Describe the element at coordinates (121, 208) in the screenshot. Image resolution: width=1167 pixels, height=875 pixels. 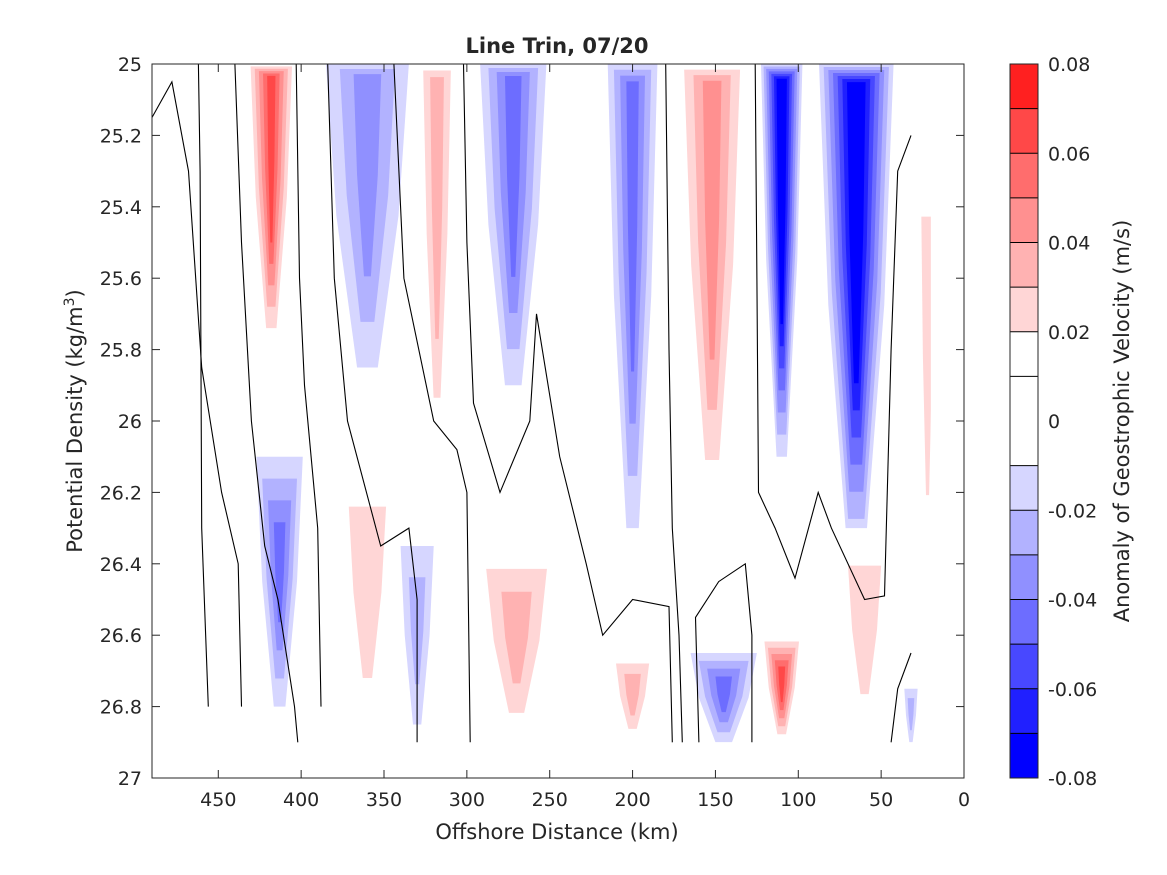
I see `y-tick-label: 25.4` at that location.